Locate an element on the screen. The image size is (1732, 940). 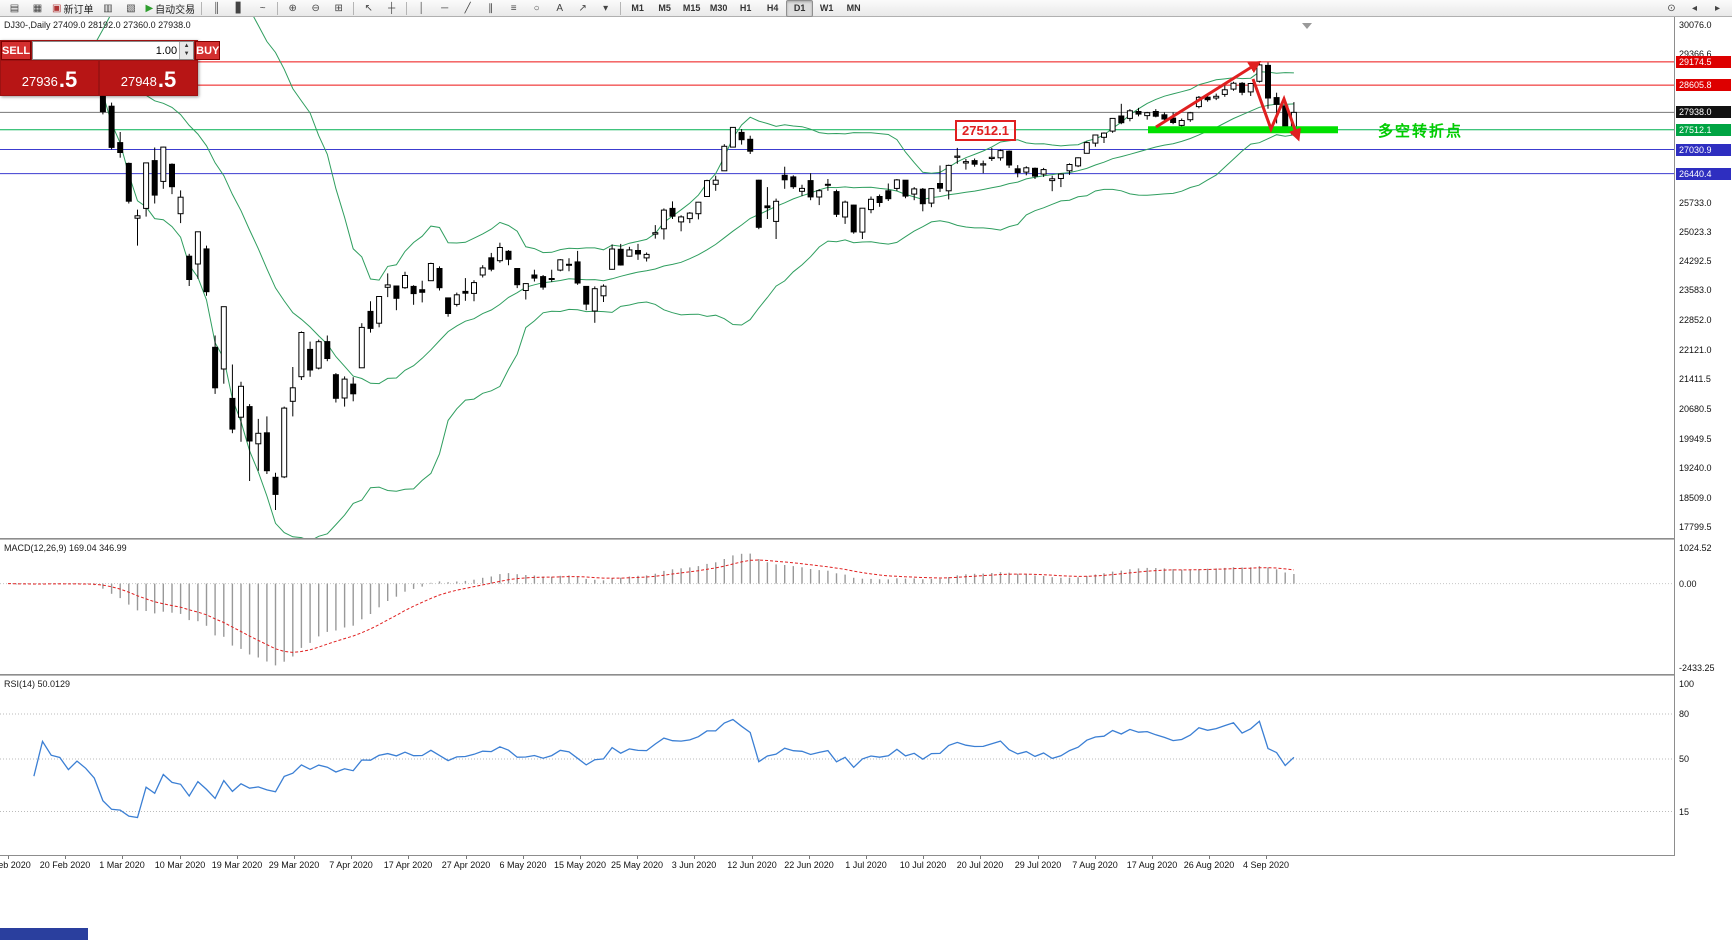
volume-down-button: ▼ is located at coordinates (187, 54).